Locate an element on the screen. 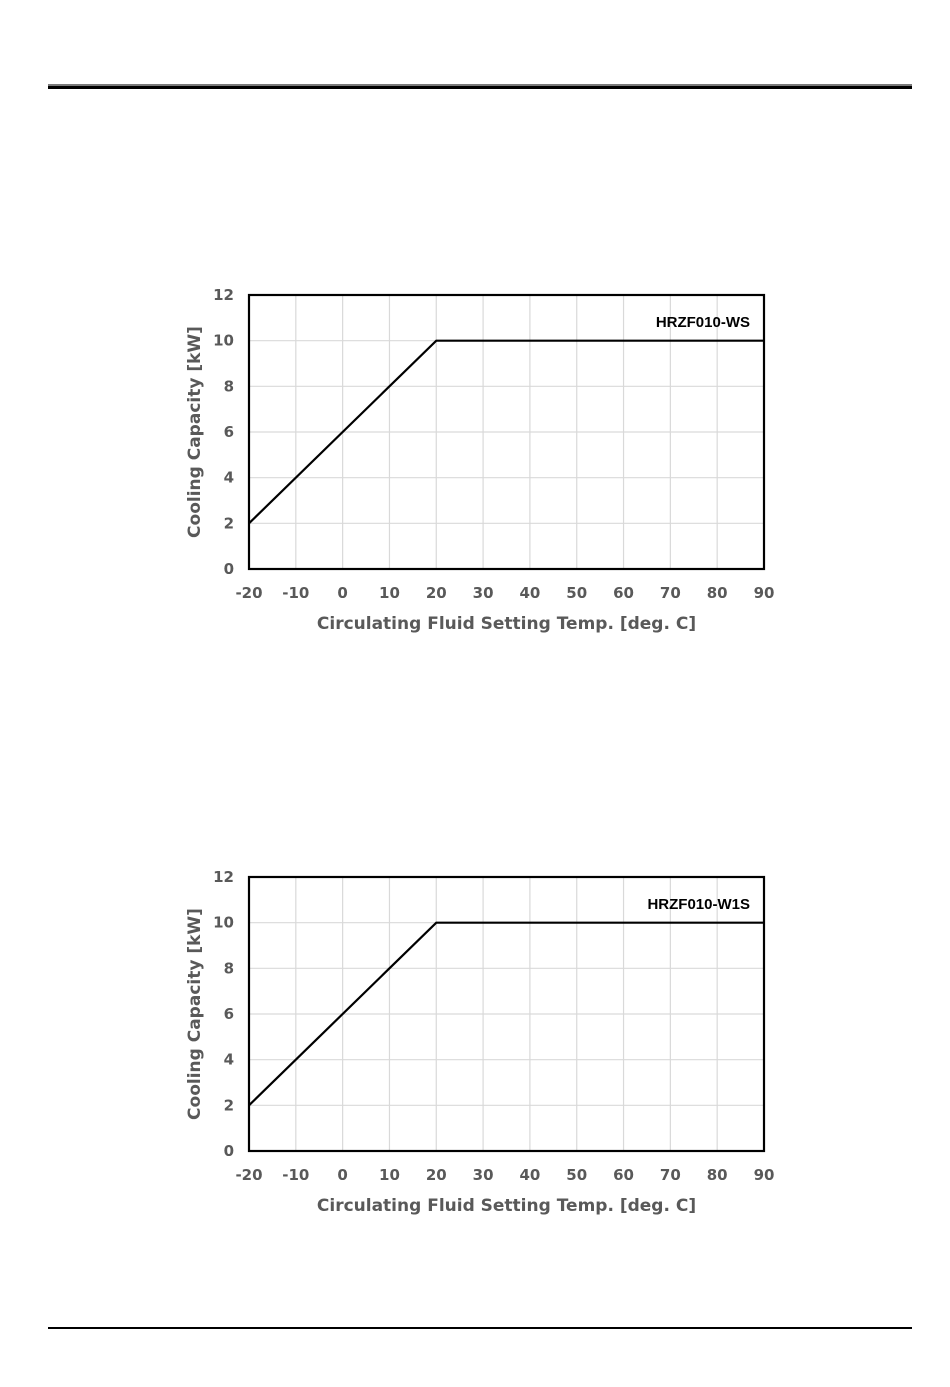 The image size is (950, 1387). header-rule-thick is located at coordinates (480, 87).